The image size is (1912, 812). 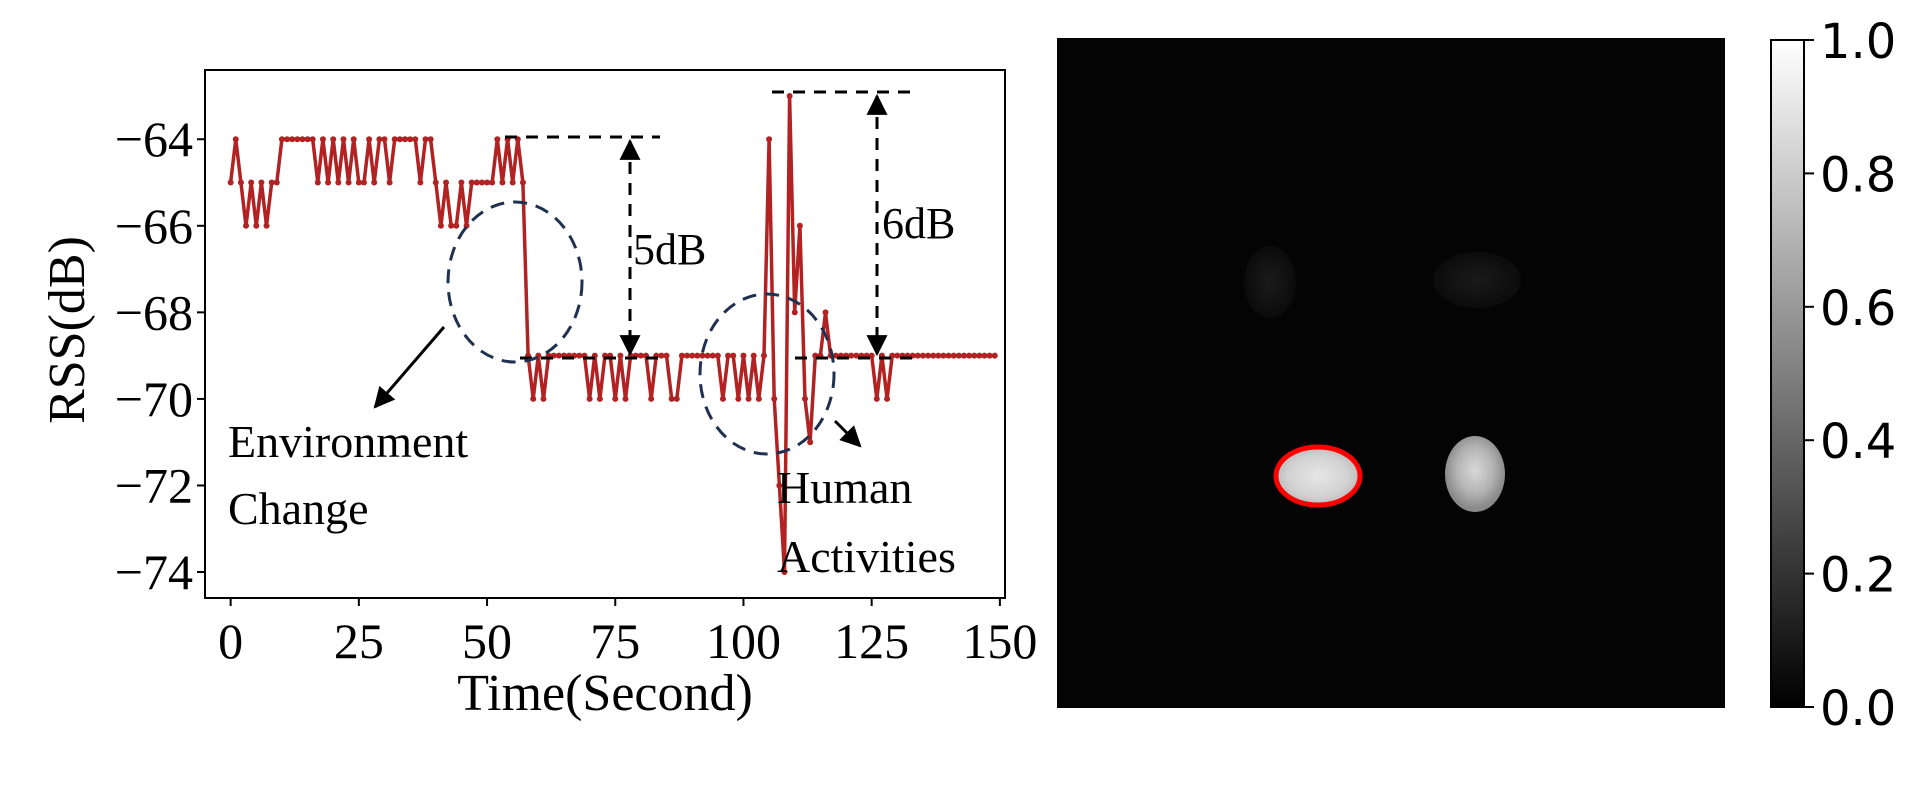 I want to click on environment-change-circle, so click(x=515, y=282).